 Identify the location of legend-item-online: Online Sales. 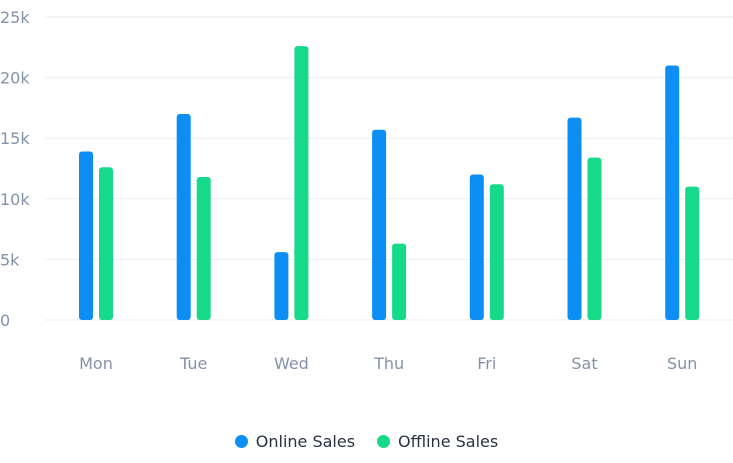
(295, 441).